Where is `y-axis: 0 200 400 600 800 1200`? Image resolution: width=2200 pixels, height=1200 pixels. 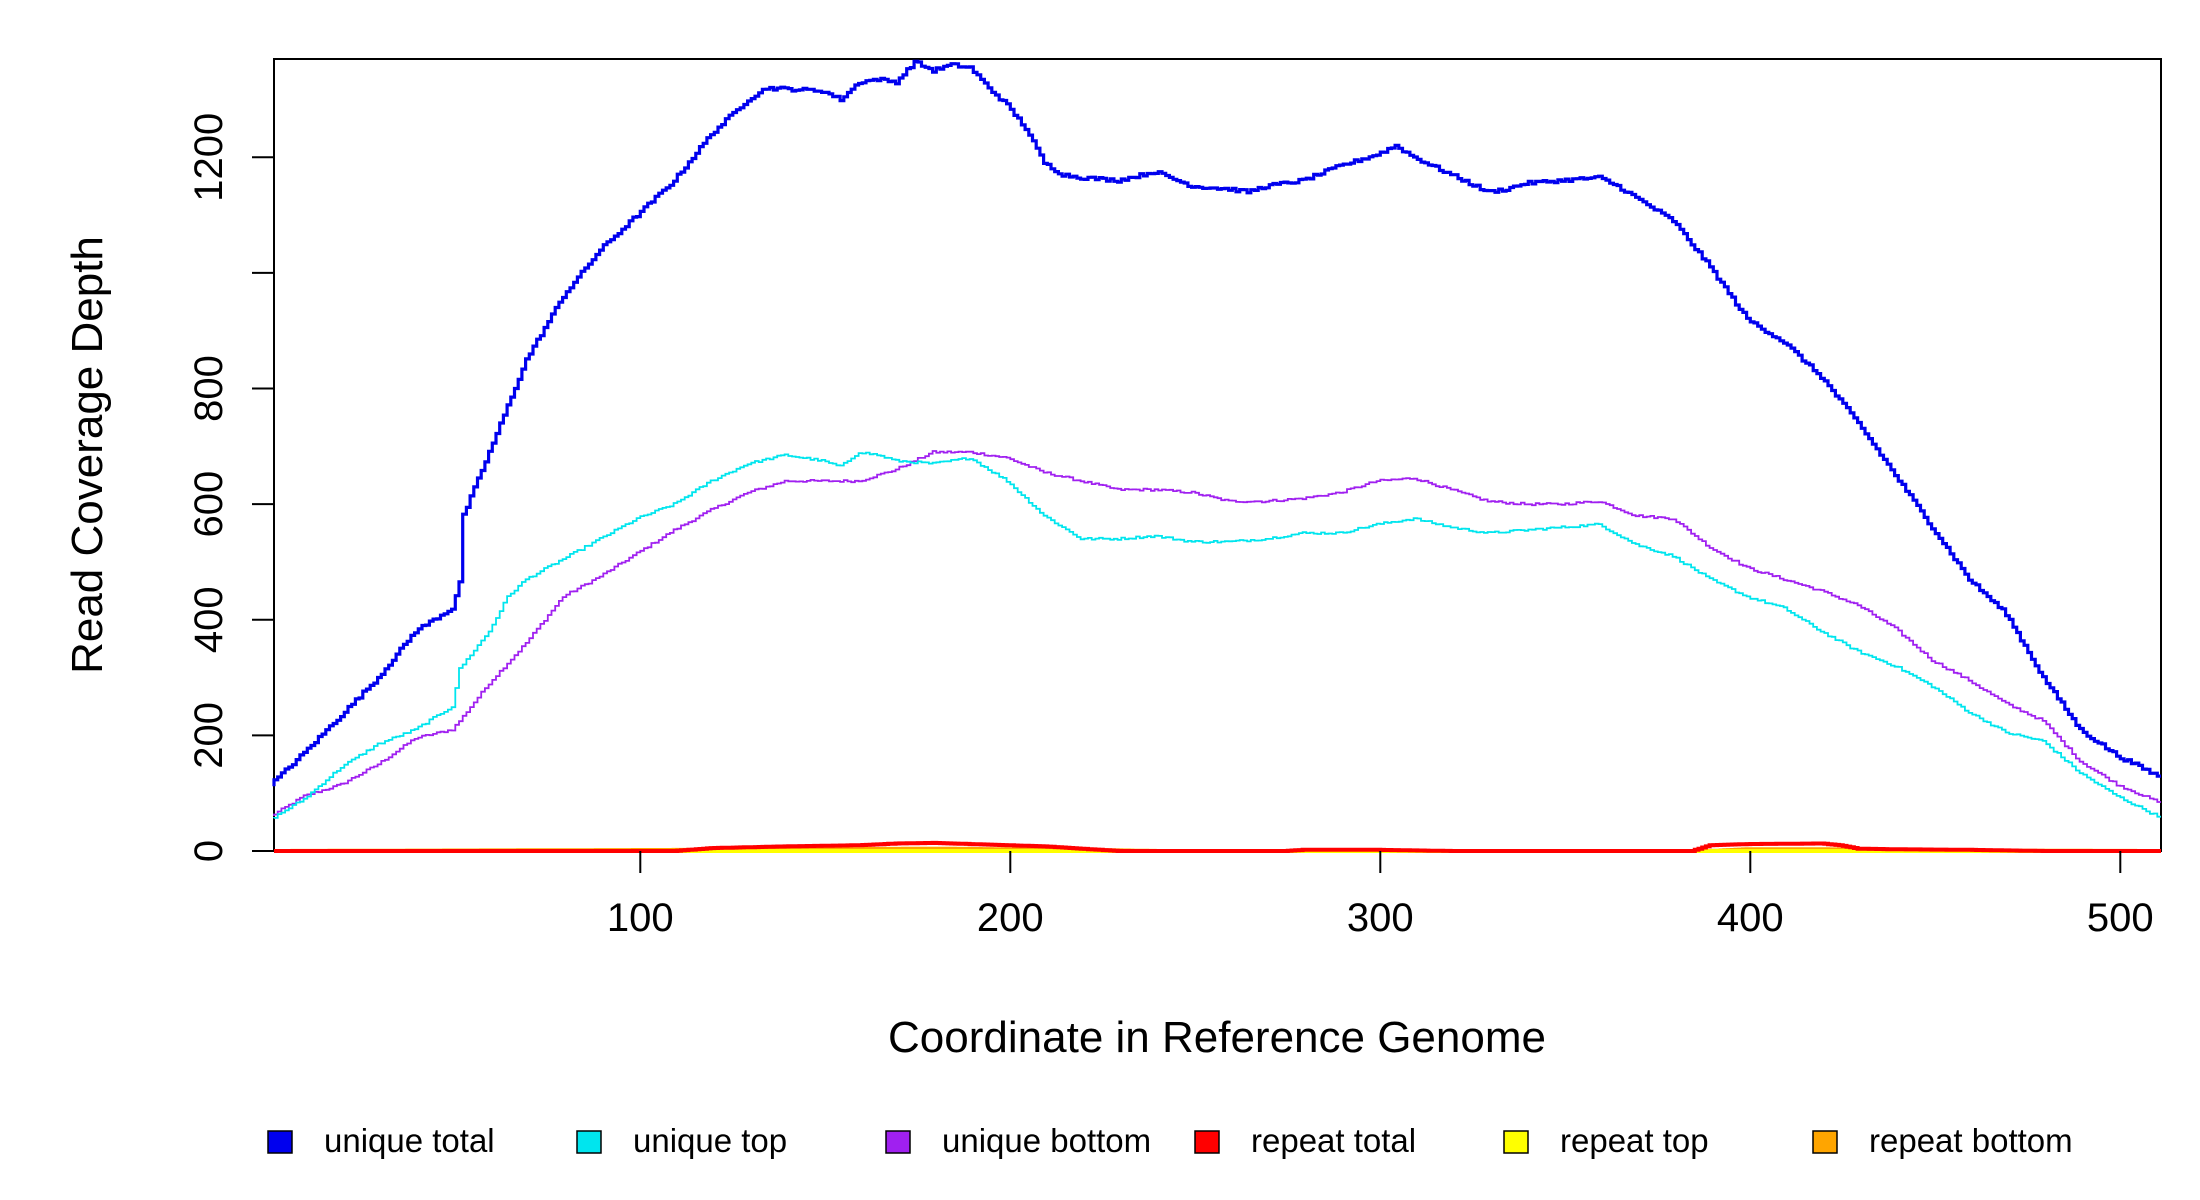 y-axis: 0 200 400 600 800 1200 is located at coordinates (230, 487).